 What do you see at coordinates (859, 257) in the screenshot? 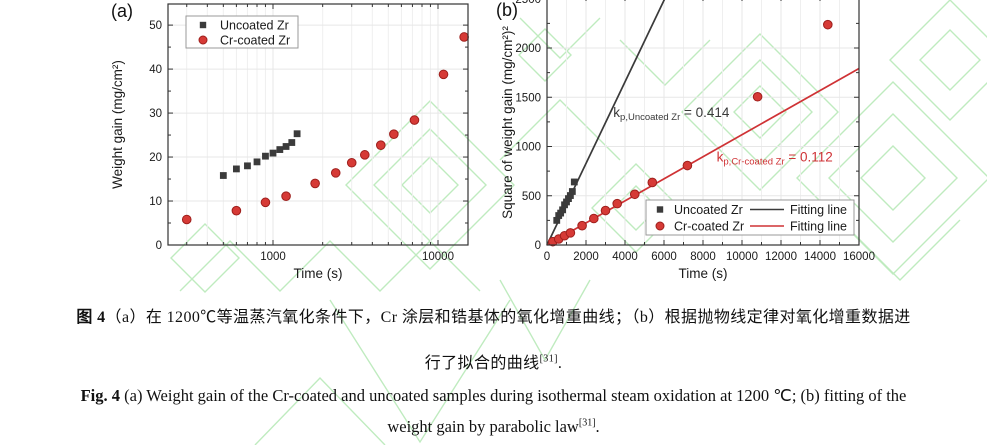
I see `svg-text: 16000` at bounding box center [859, 257].